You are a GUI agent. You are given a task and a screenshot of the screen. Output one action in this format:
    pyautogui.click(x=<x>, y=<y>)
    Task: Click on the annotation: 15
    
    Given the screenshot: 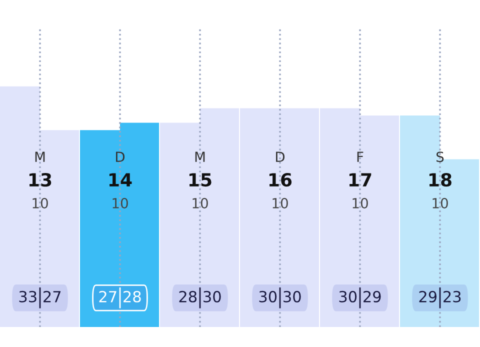 What is the action you would take?
    pyautogui.click(x=200, y=180)
    